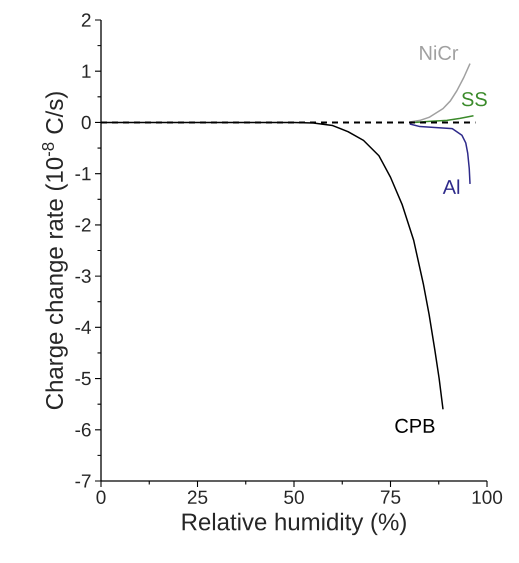  What do you see at coordinates (83, 481) in the screenshot?
I see `y-tick-label: -7` at bounding box center [83, 481].